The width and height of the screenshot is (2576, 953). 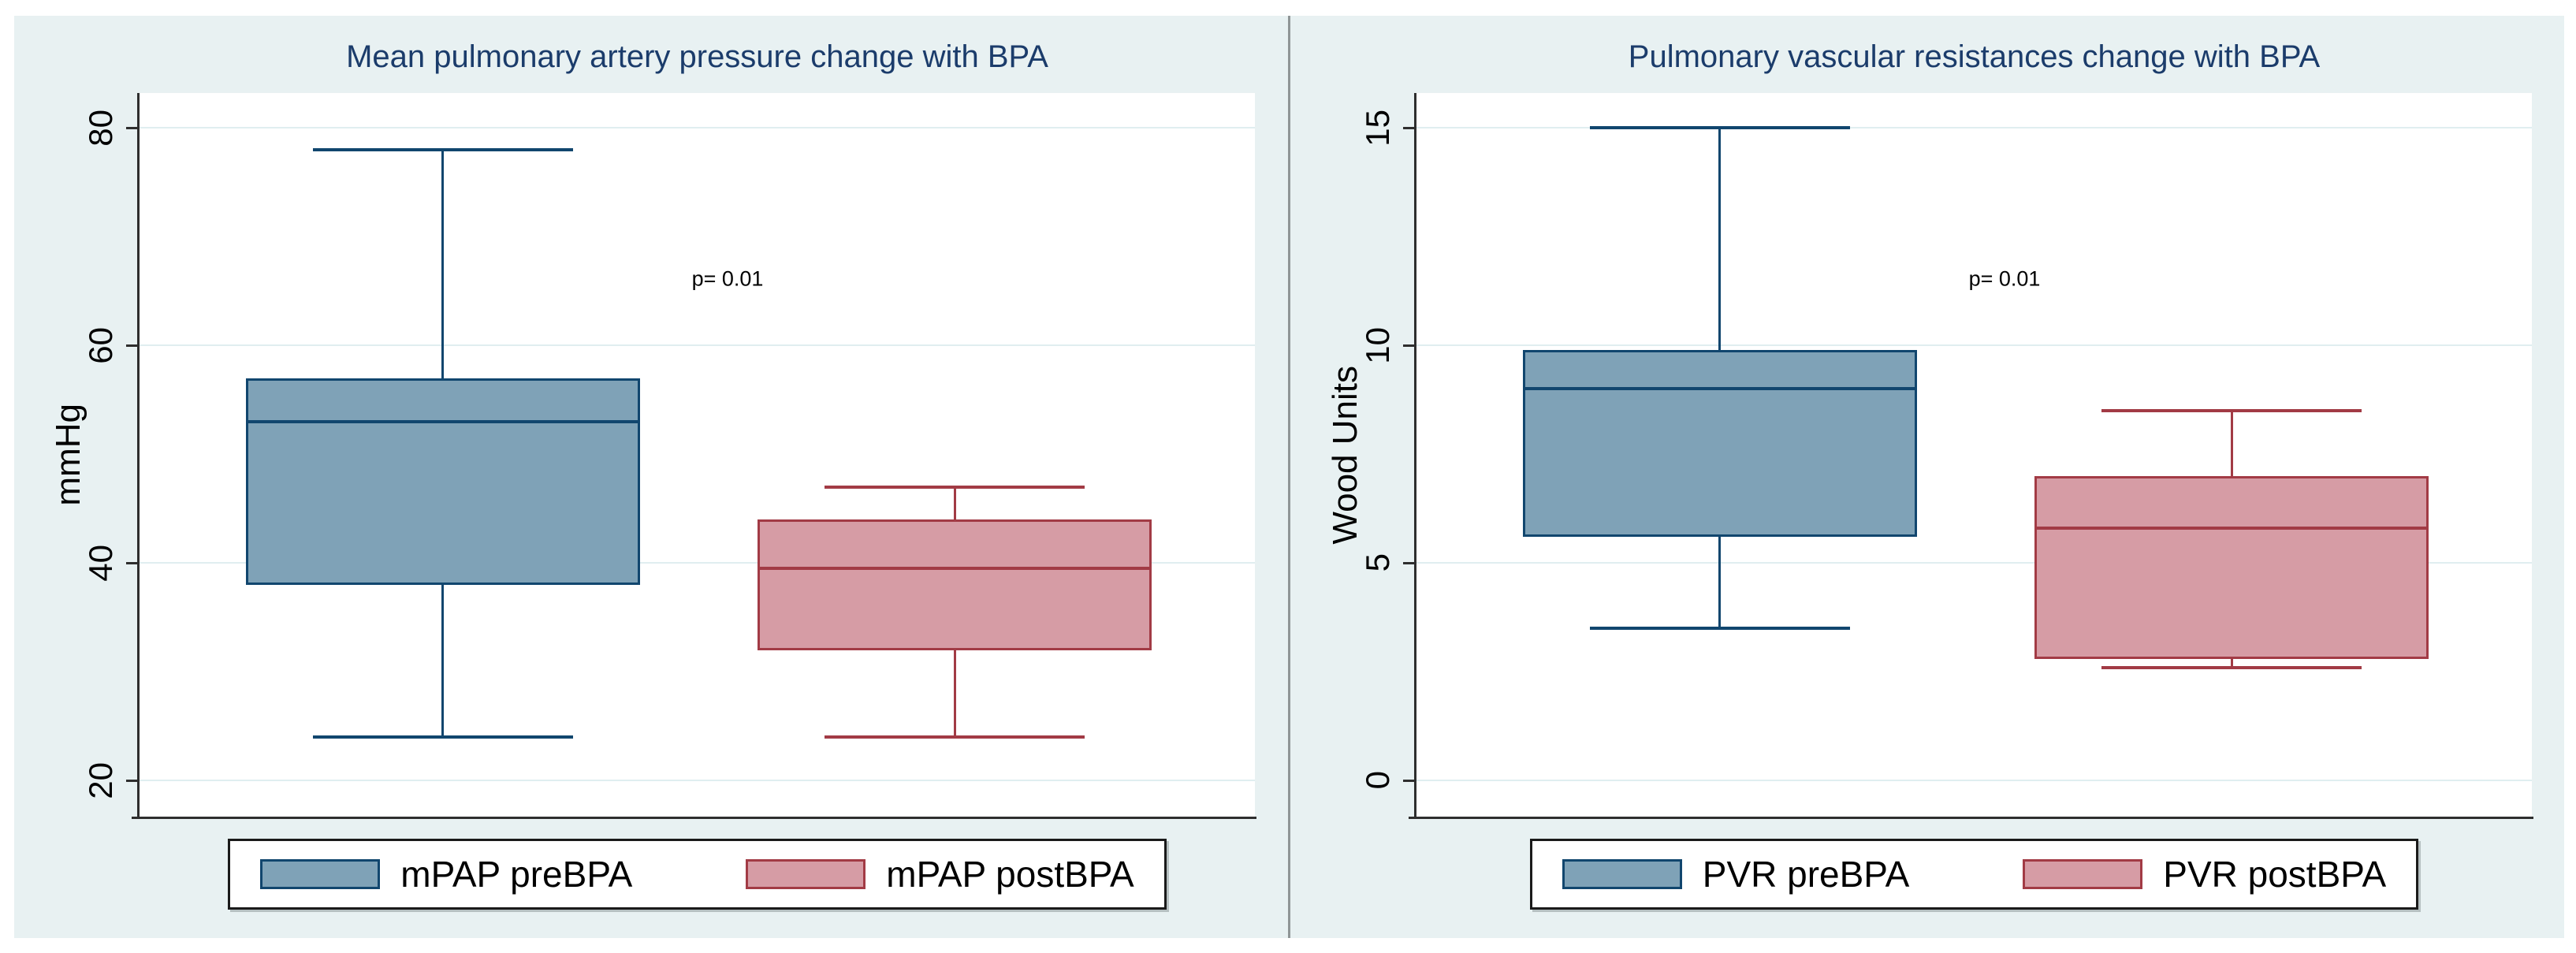 I want to click on legend-label-postbpa: mPAP postBPA, so click(x=1010, y=874).